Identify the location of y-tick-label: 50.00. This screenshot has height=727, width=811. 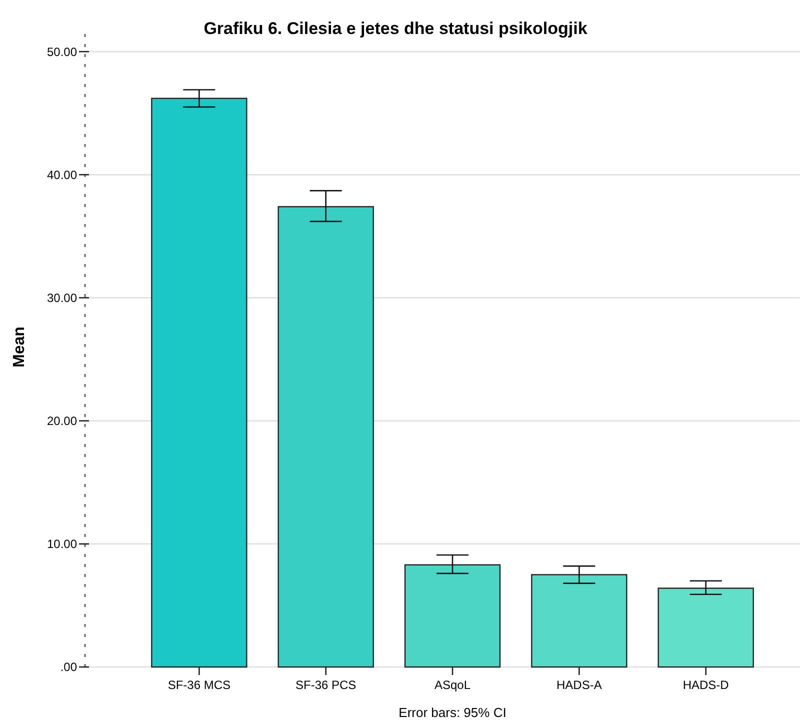
(62, 51).